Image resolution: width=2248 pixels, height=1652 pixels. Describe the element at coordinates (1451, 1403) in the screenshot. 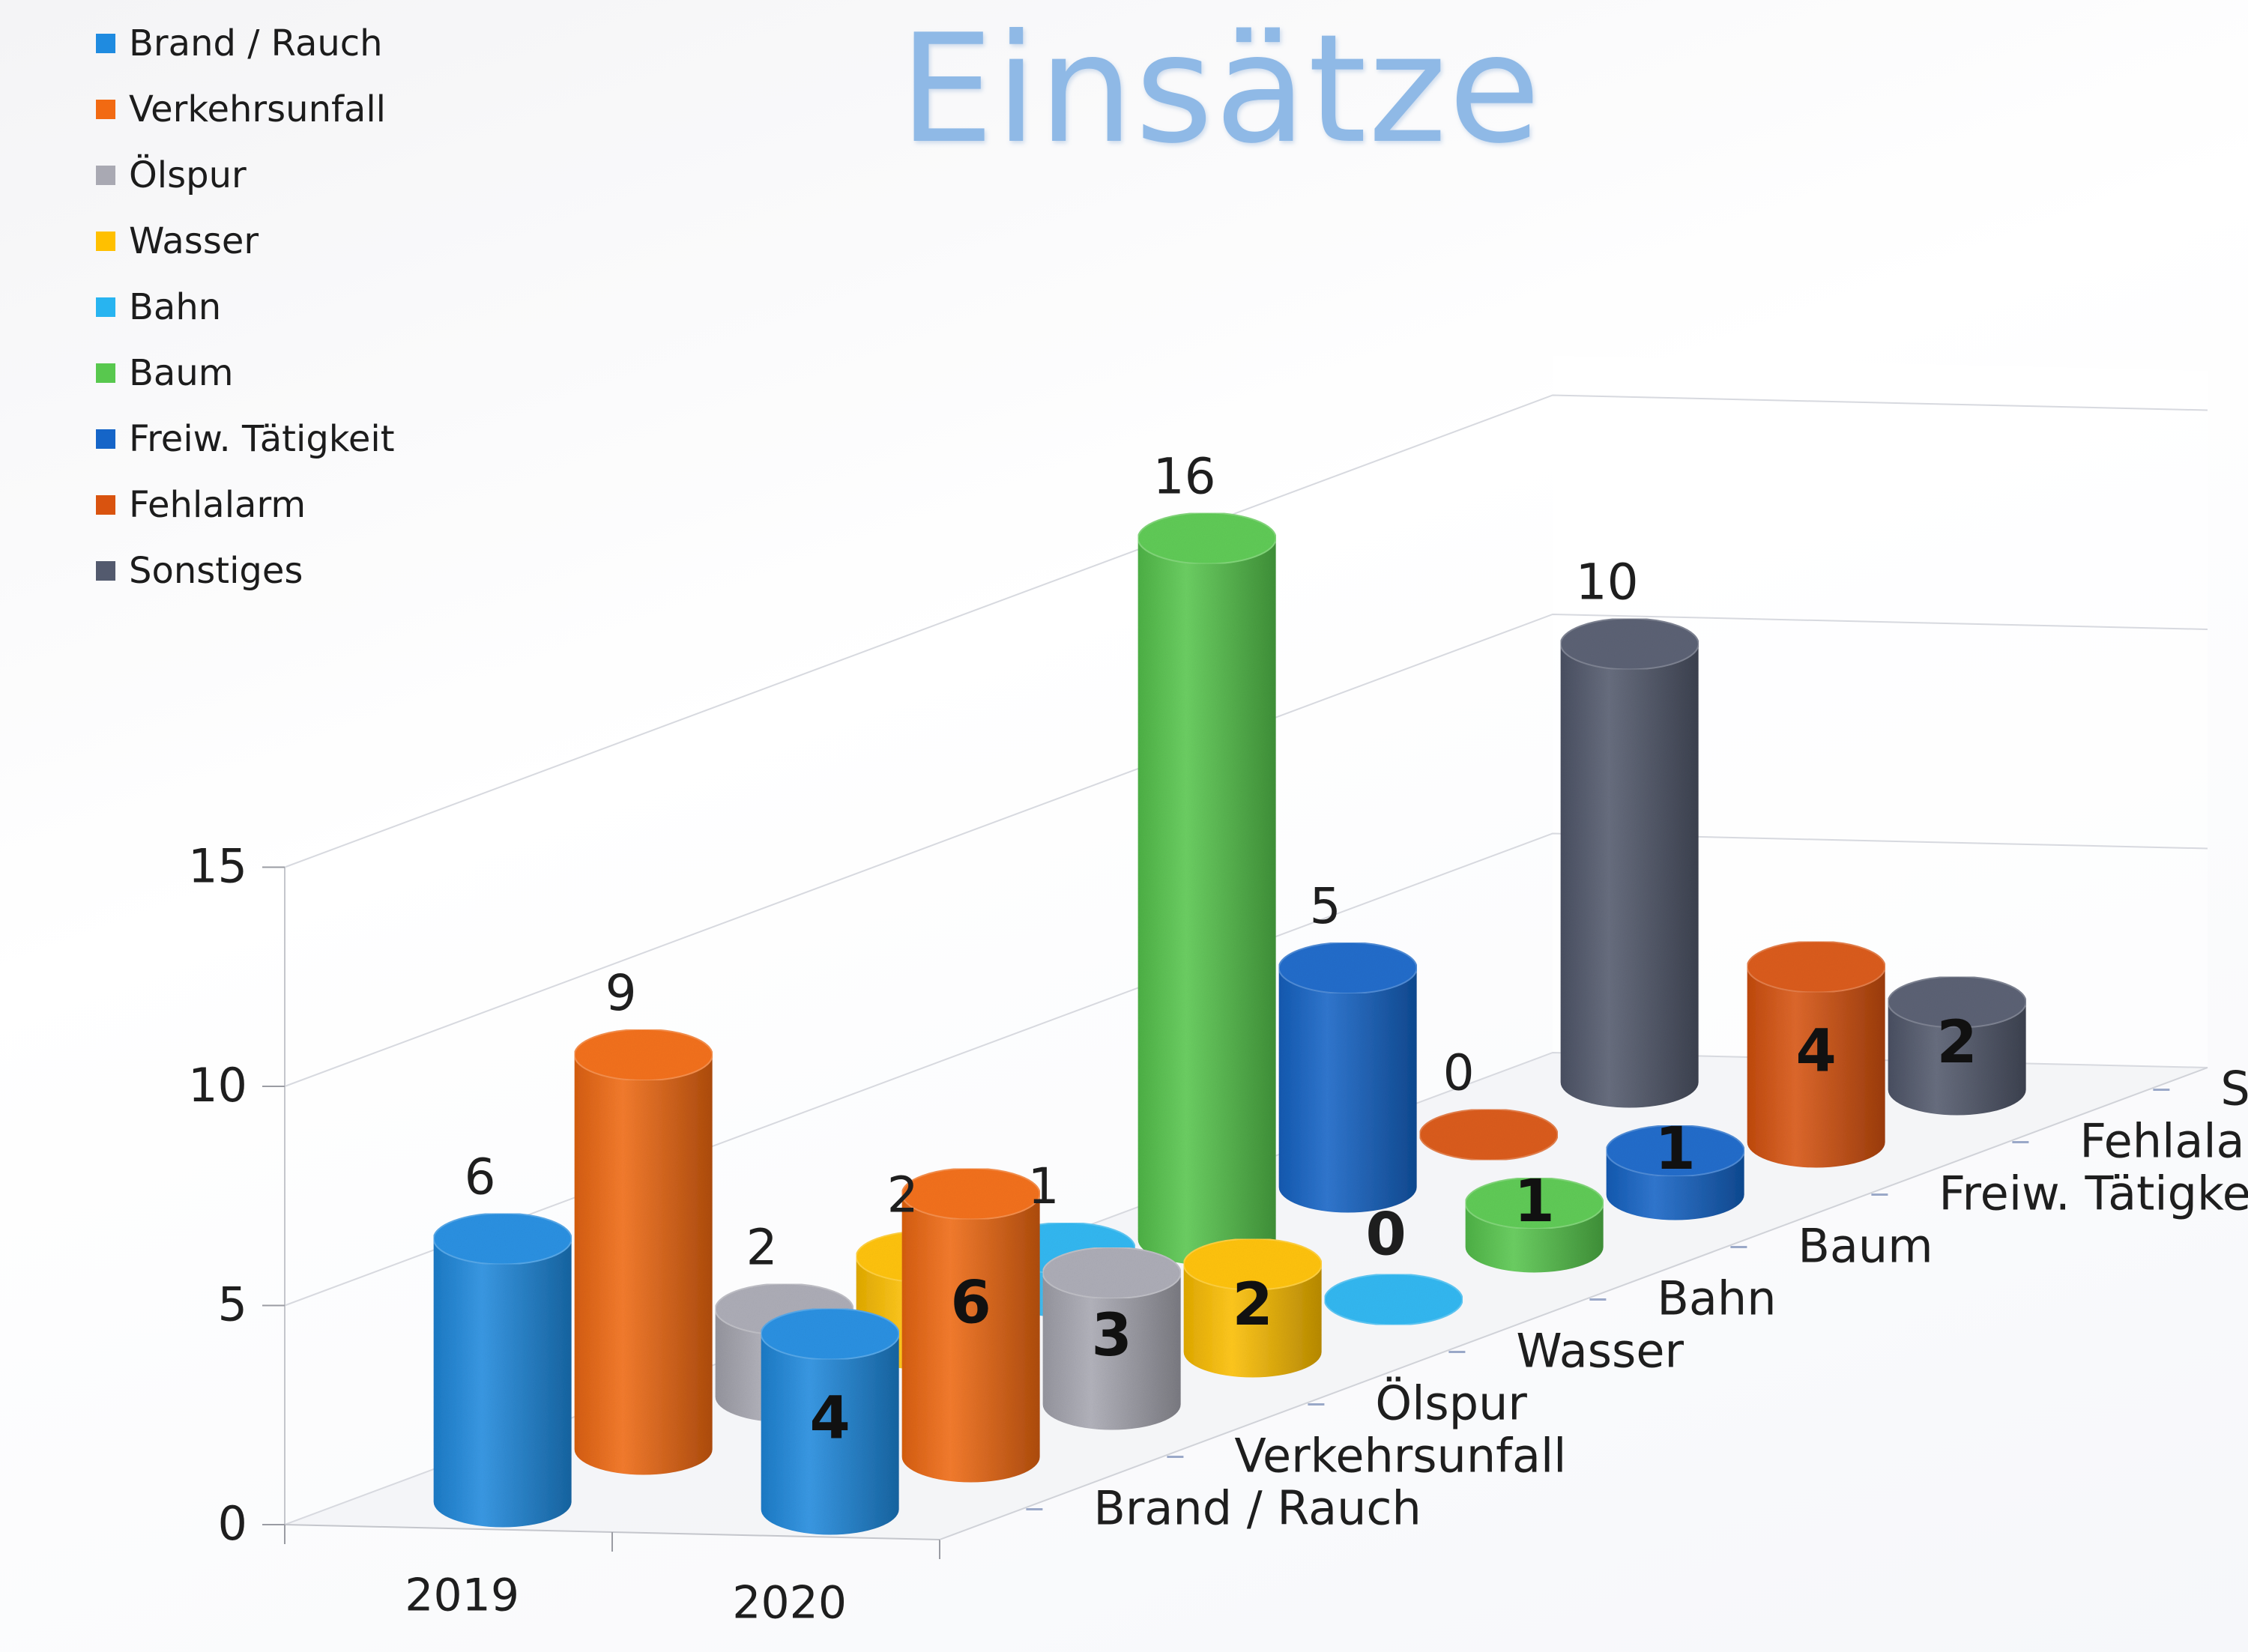

I see `depth-tick-label: Ölspur` at that location.